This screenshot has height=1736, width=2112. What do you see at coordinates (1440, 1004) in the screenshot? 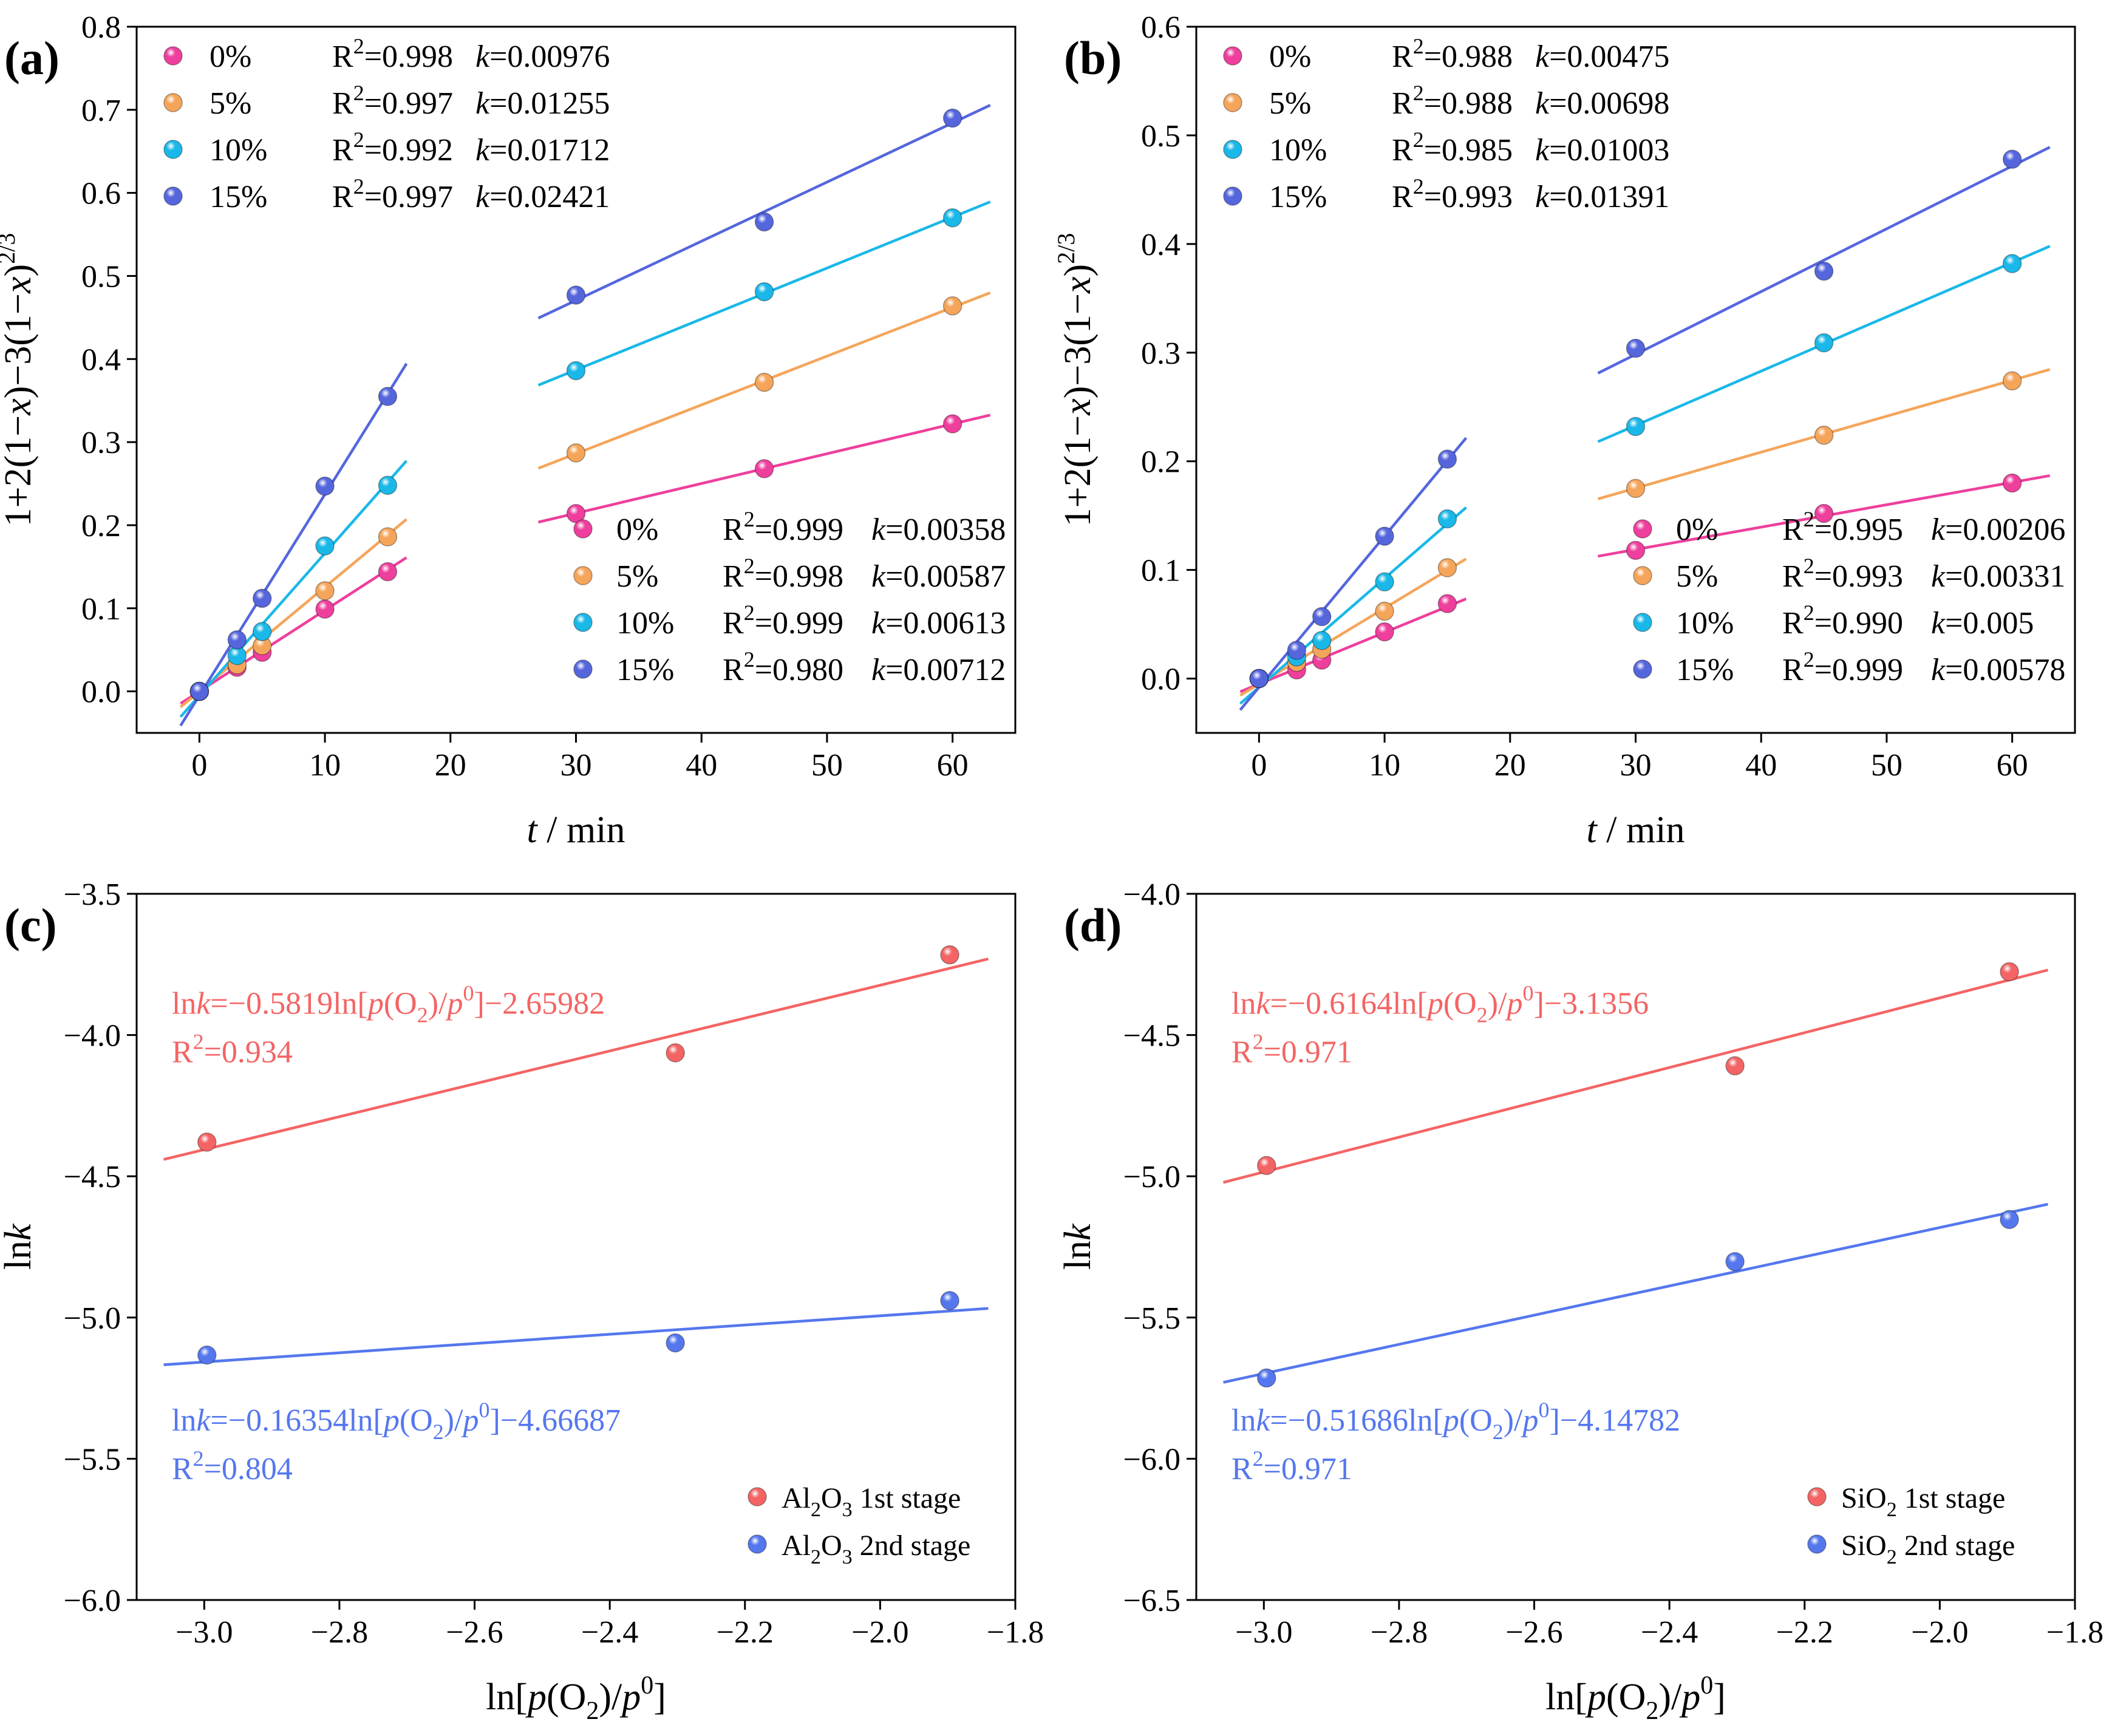
I see `fit-equation: lnk=−0.6164ln[p(O2)/p0]−3.1356` at bounding box center [1440, 1004].